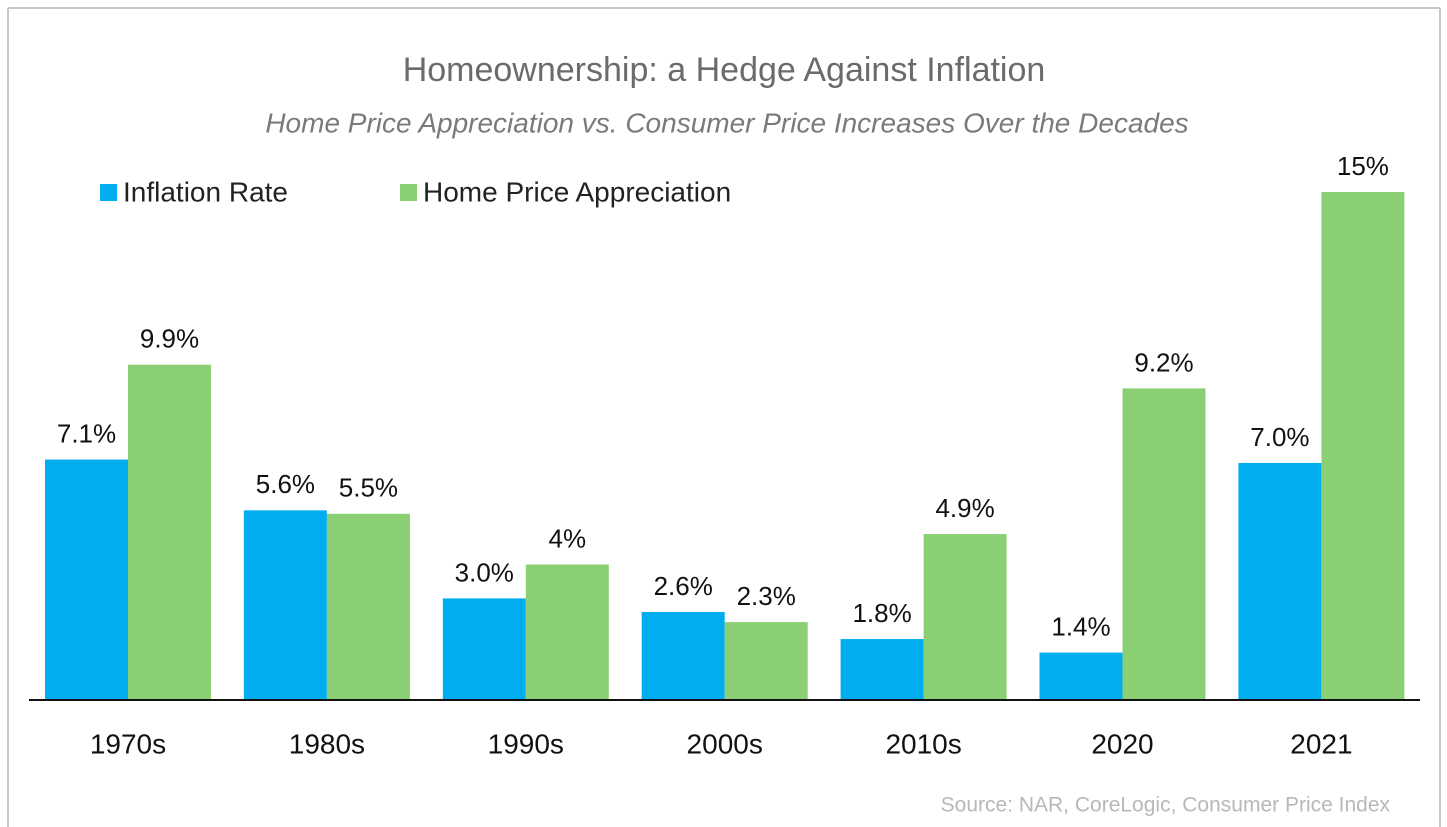 Image resolution: width=1447 pixels, height=827 pixels. Describe the element at coordinates (526, 743) in the screenshot. I see `x-tick-label: 1990s` at that location.